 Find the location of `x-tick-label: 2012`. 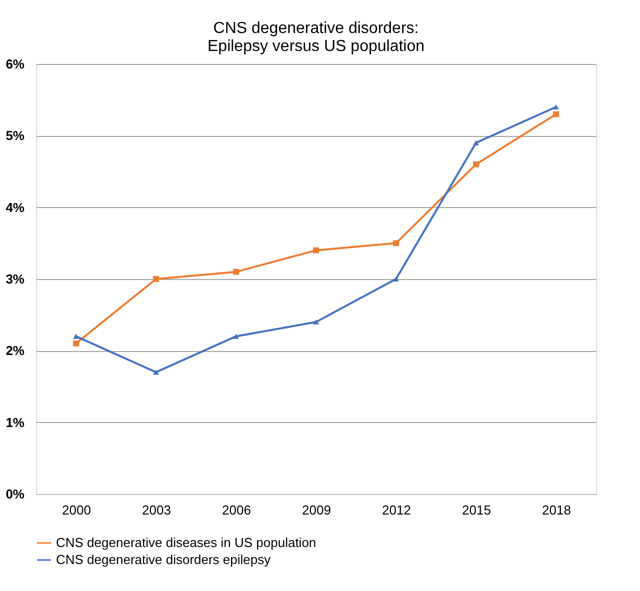

x-tick-label: 2012 is located at coordinates (396, 510).